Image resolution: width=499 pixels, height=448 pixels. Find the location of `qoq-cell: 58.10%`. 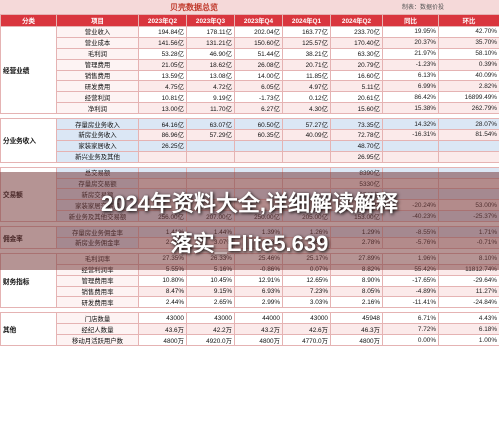

qoq-cell: 58.10% is located at coordinates (468, 53).